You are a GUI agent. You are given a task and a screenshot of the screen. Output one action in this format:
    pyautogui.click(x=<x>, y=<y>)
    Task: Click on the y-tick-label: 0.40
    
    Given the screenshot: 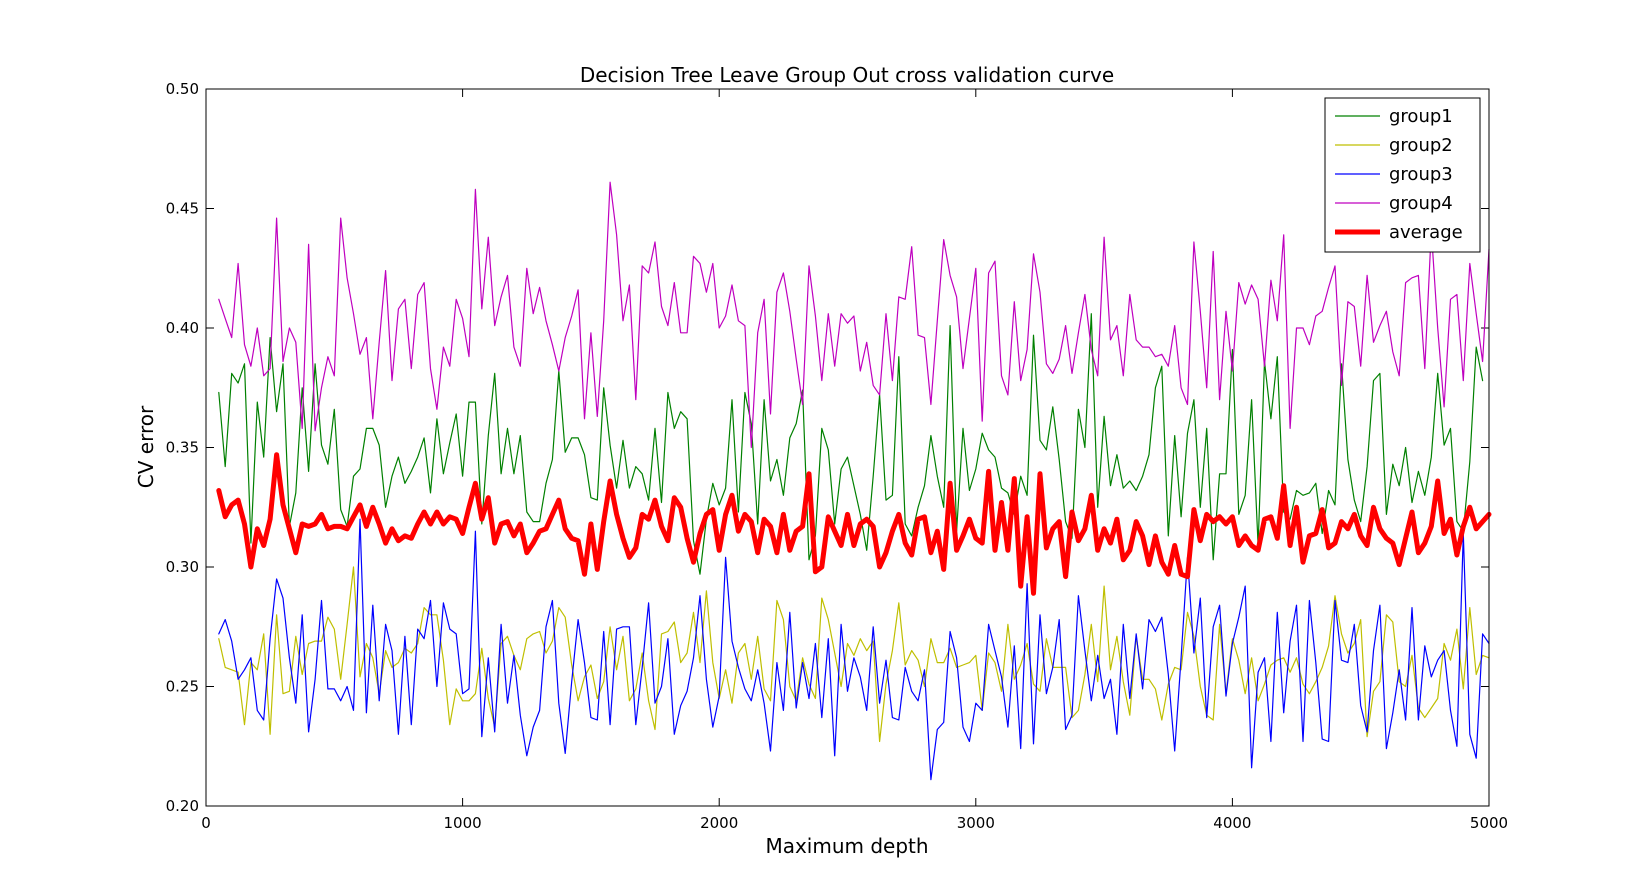 What is the action you would take?
    pyautogui.click(x=182, y=328)
    